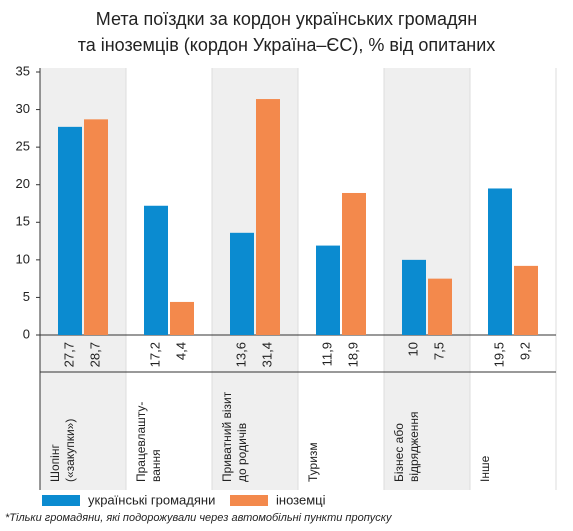  What do you see at coordinates (266, 354) in the screenshot?
I see `value-label: 31,4` at bounding box center [266, 354].